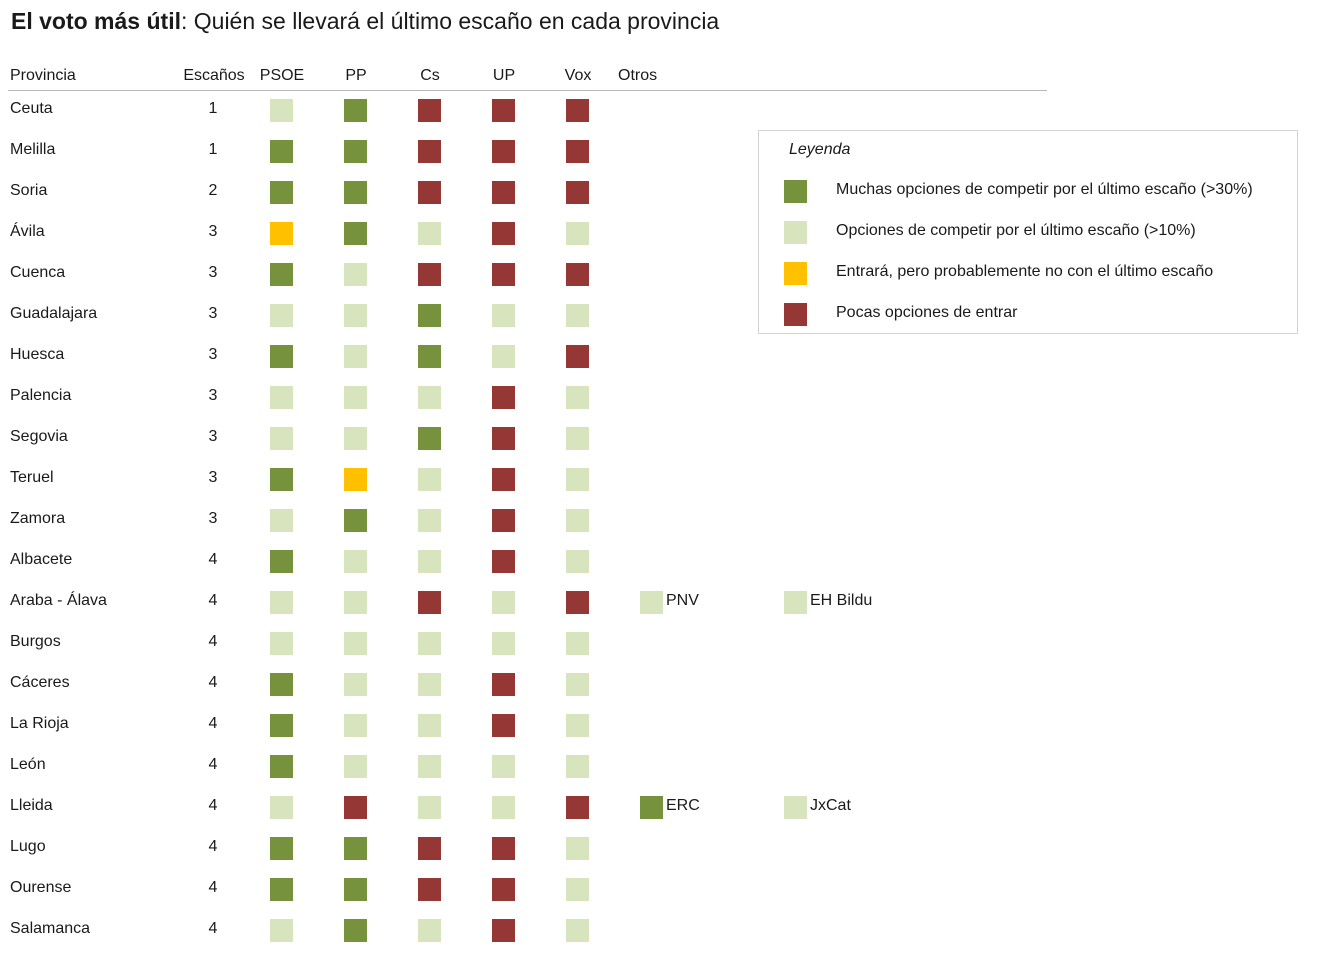 This screenshot has width=1319, height=960. Describe the element at coordinates (213, 108) in the screenshot. I see `escanos-count: 1` at that location.